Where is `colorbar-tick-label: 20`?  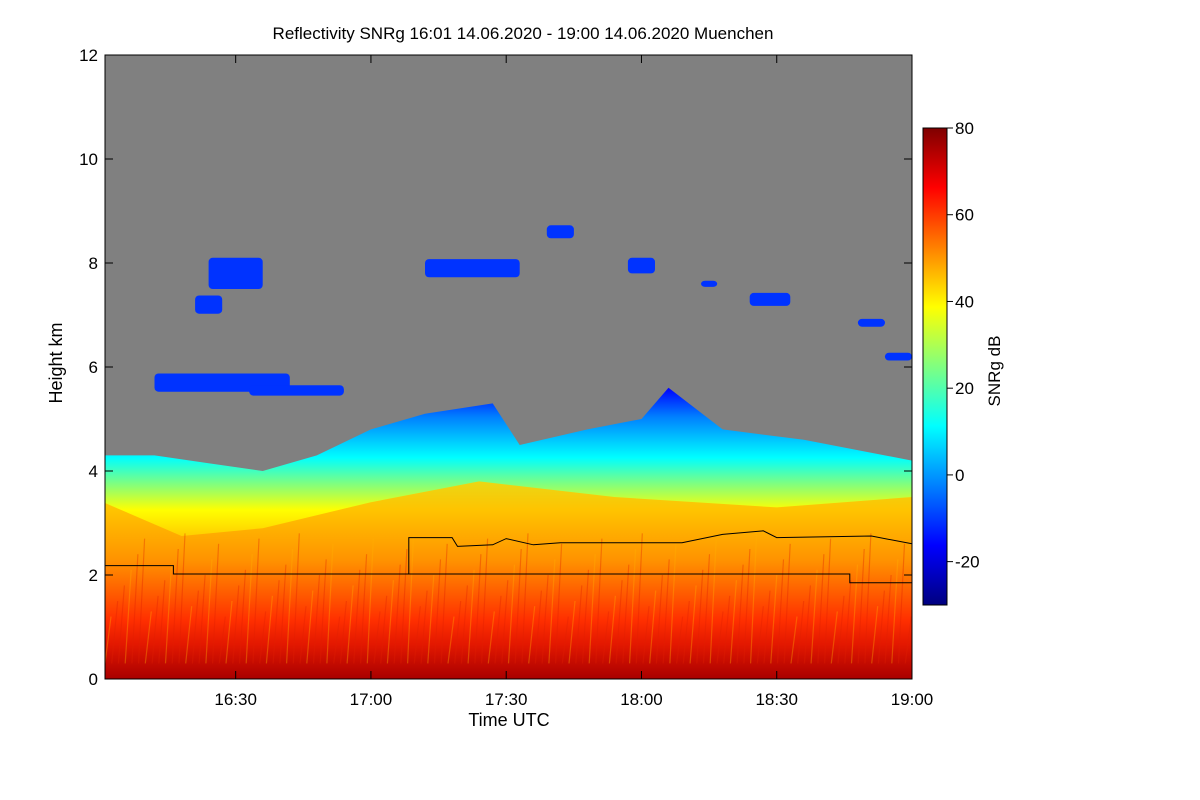 colorbar-tick-label: 20 is located at coordinates (964, 388).